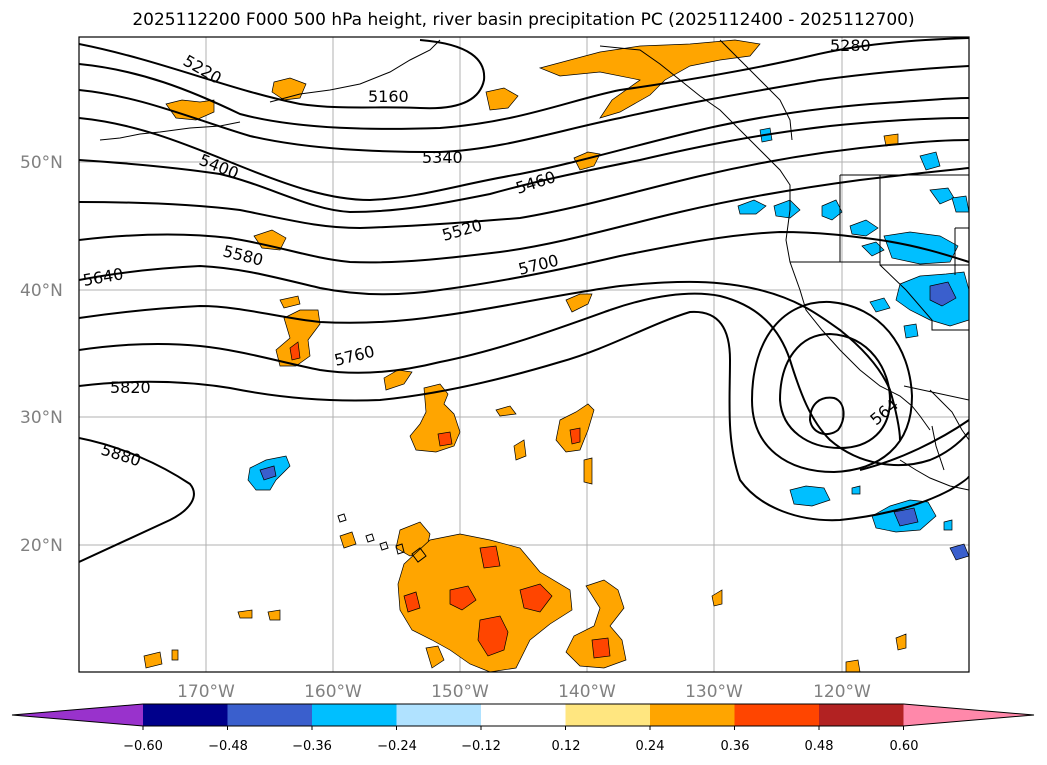  I want to click on colorbar-tick-label: −0.48, so click(228, 746).